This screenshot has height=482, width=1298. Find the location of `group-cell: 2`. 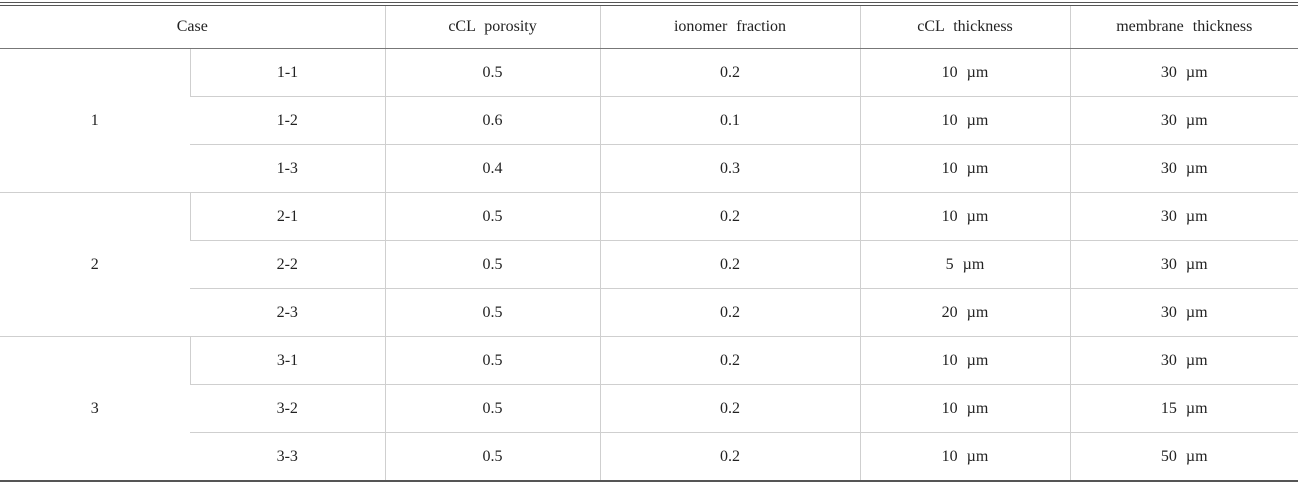

group-cell: 2 is located at coordinates (95, 264).